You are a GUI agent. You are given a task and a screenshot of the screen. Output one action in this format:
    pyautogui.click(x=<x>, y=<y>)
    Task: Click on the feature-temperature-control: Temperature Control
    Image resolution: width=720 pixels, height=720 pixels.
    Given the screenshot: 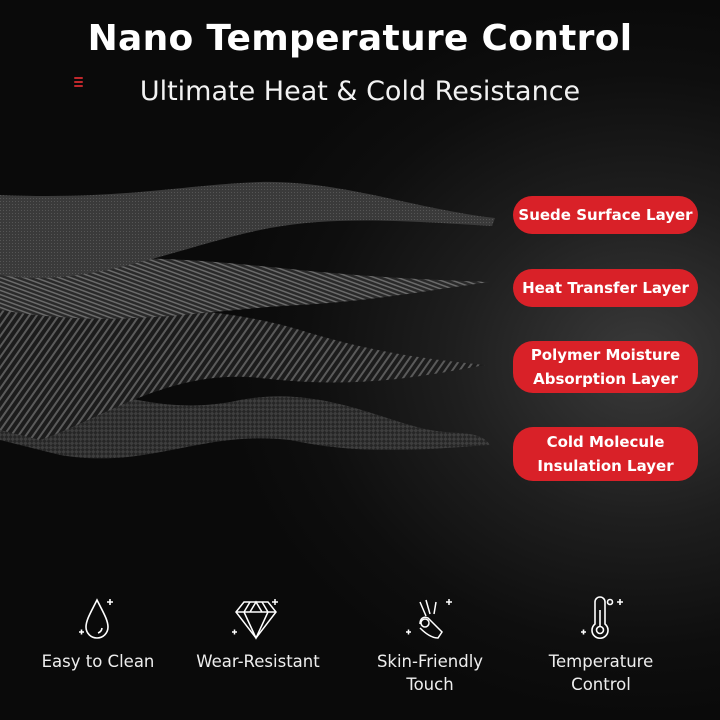 What is the action you would take?
    pyautogui.click(x=601, y=646)
    